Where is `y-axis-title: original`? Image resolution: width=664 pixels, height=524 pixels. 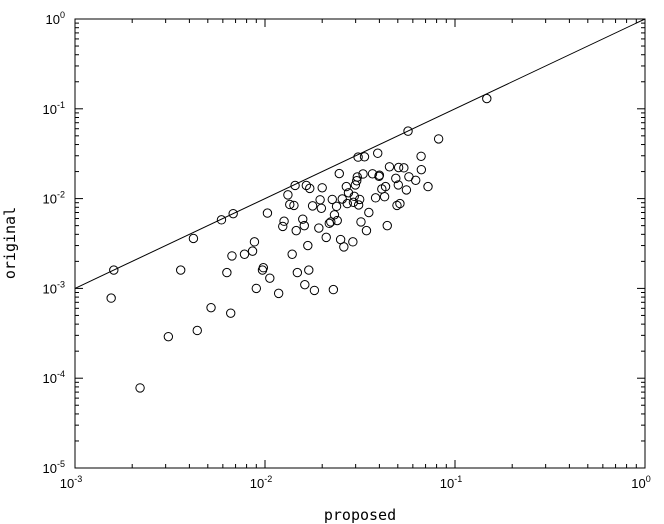 y-axis-title: original is located at coordinates (10, 243).